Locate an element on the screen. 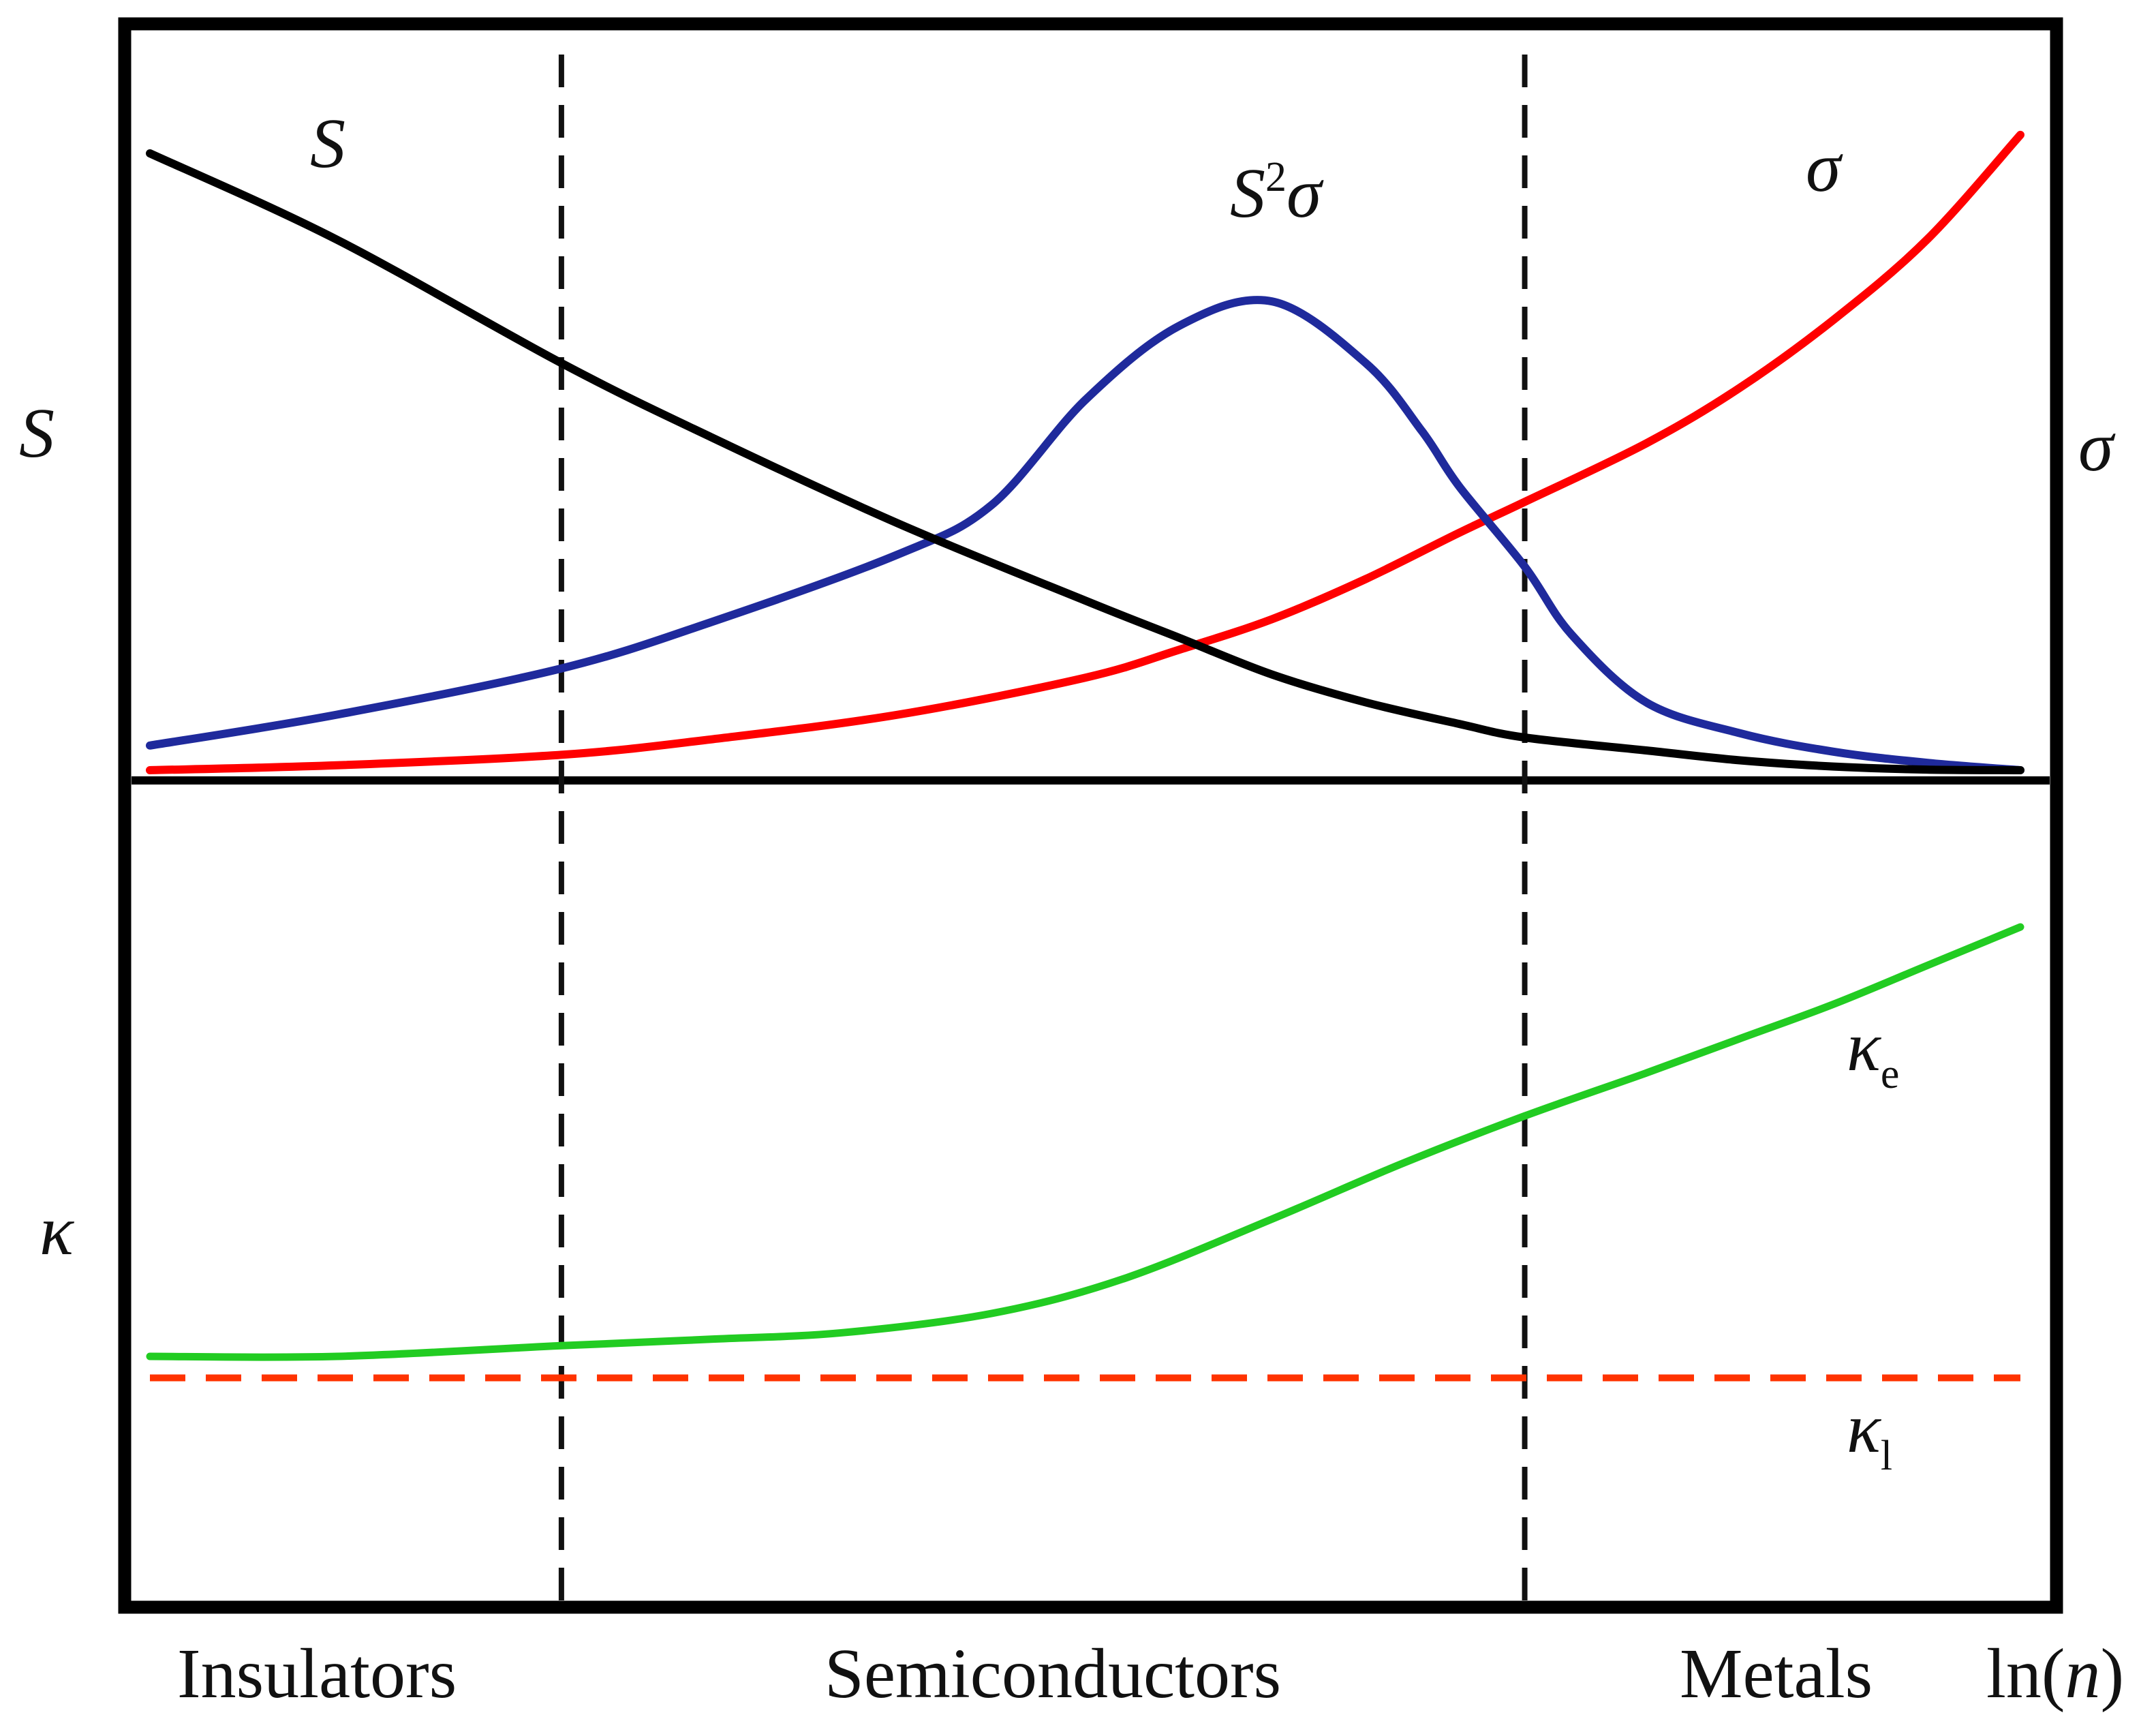  label-kappa-e: κe is located at coordinates (1873, 1052).